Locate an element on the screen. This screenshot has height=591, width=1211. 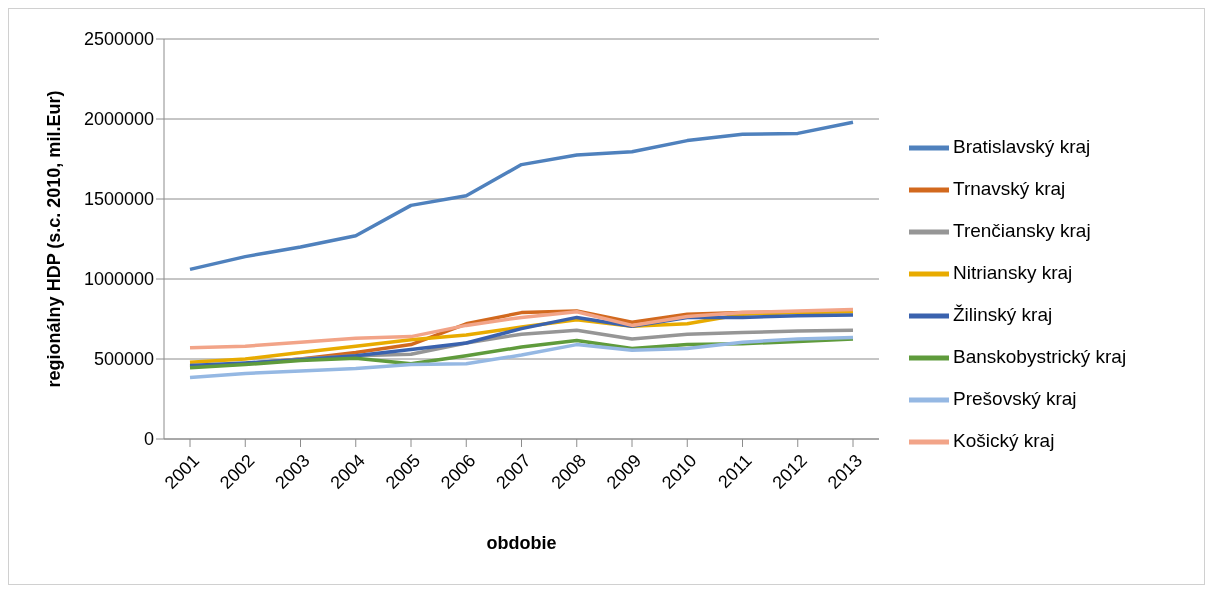
y-tick-label: 1000000 is located at coordinates (118, 279).